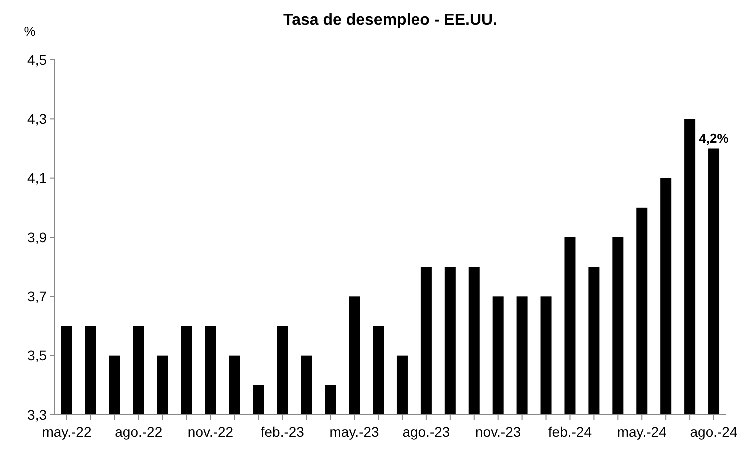 Image resolution: width=751 pixels, height=460 pixels. I want to click on x-tick-label: ago.-22, so click(139, 432).